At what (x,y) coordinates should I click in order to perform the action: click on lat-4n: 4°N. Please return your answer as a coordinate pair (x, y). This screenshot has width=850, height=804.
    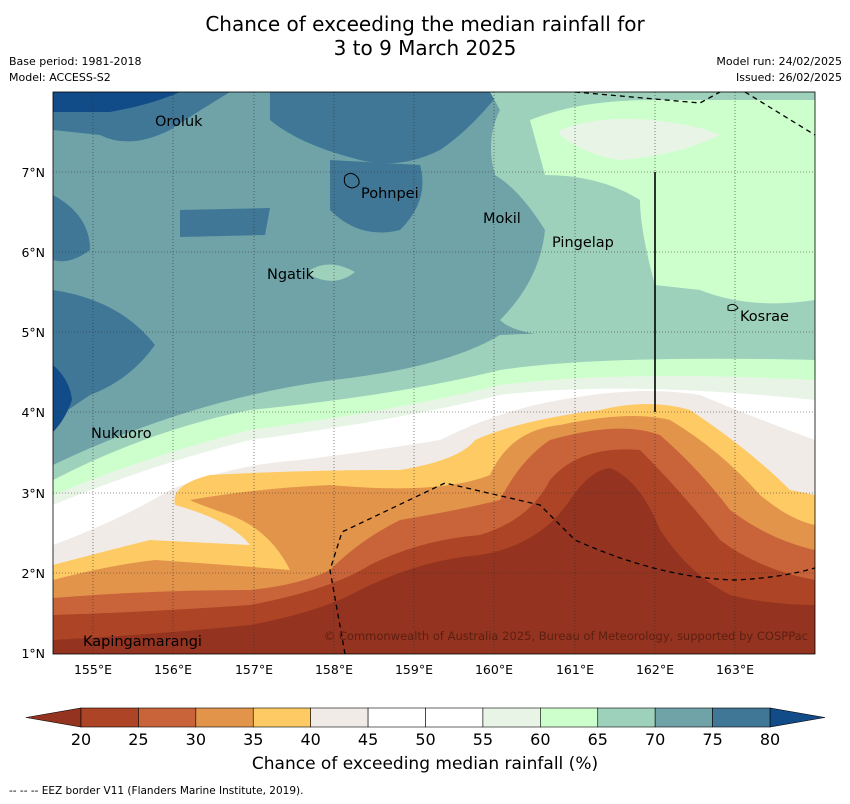
    Looking at the image, I should click on (33, 412).